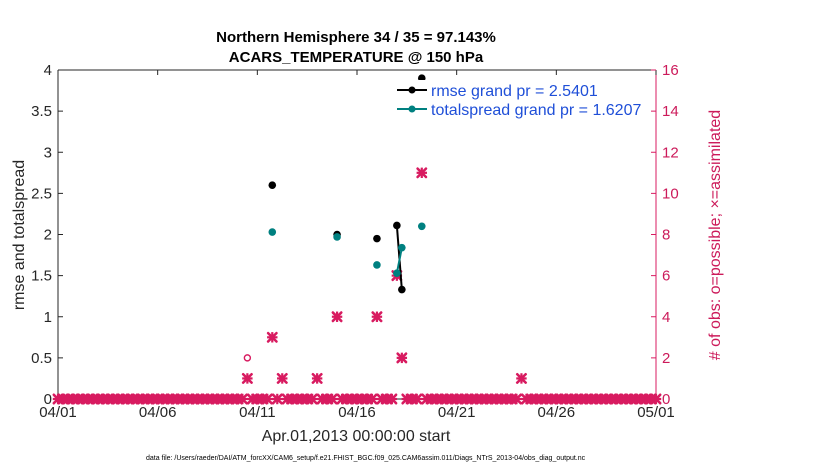 This screenshot has height=470, width=830. What do you see at coordinates (412, 109) in the screenshot?
I see `legend-spread-marker` at bounding box center [412, 109].